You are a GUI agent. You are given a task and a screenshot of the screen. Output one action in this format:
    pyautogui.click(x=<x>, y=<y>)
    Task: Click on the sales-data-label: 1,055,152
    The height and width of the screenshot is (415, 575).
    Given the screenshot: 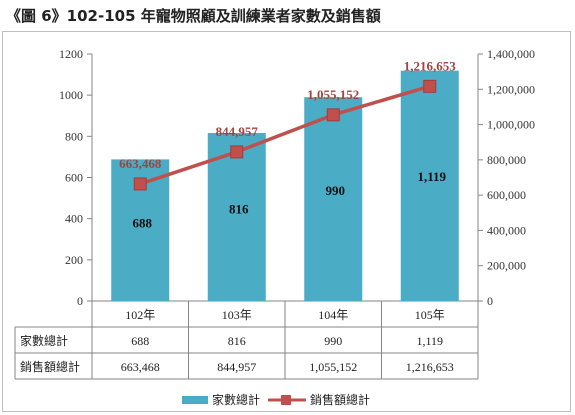 What is the action you would take?
    pyautogui.click(x=333, y=94)
    